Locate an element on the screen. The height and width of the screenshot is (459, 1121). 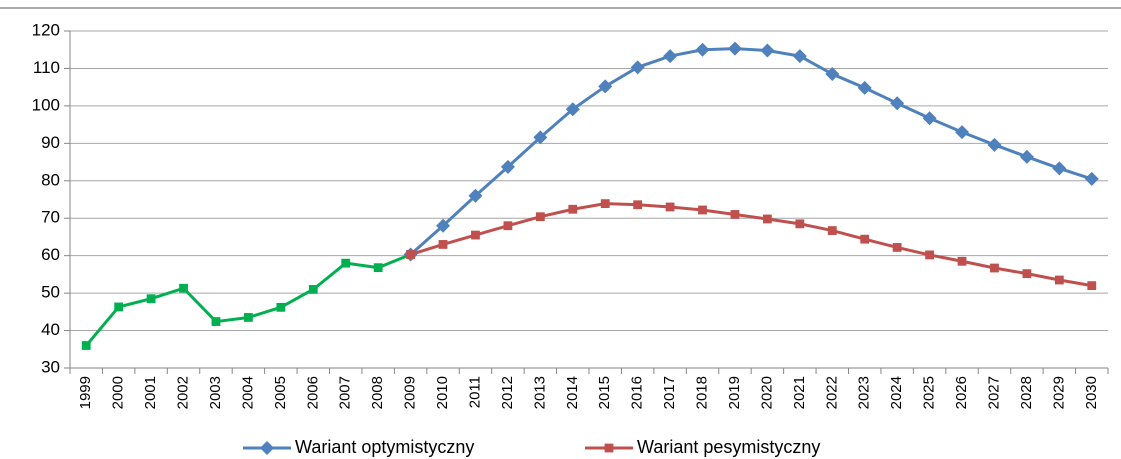
x-tick-label: 2021 is located at coordinates (799, 392).